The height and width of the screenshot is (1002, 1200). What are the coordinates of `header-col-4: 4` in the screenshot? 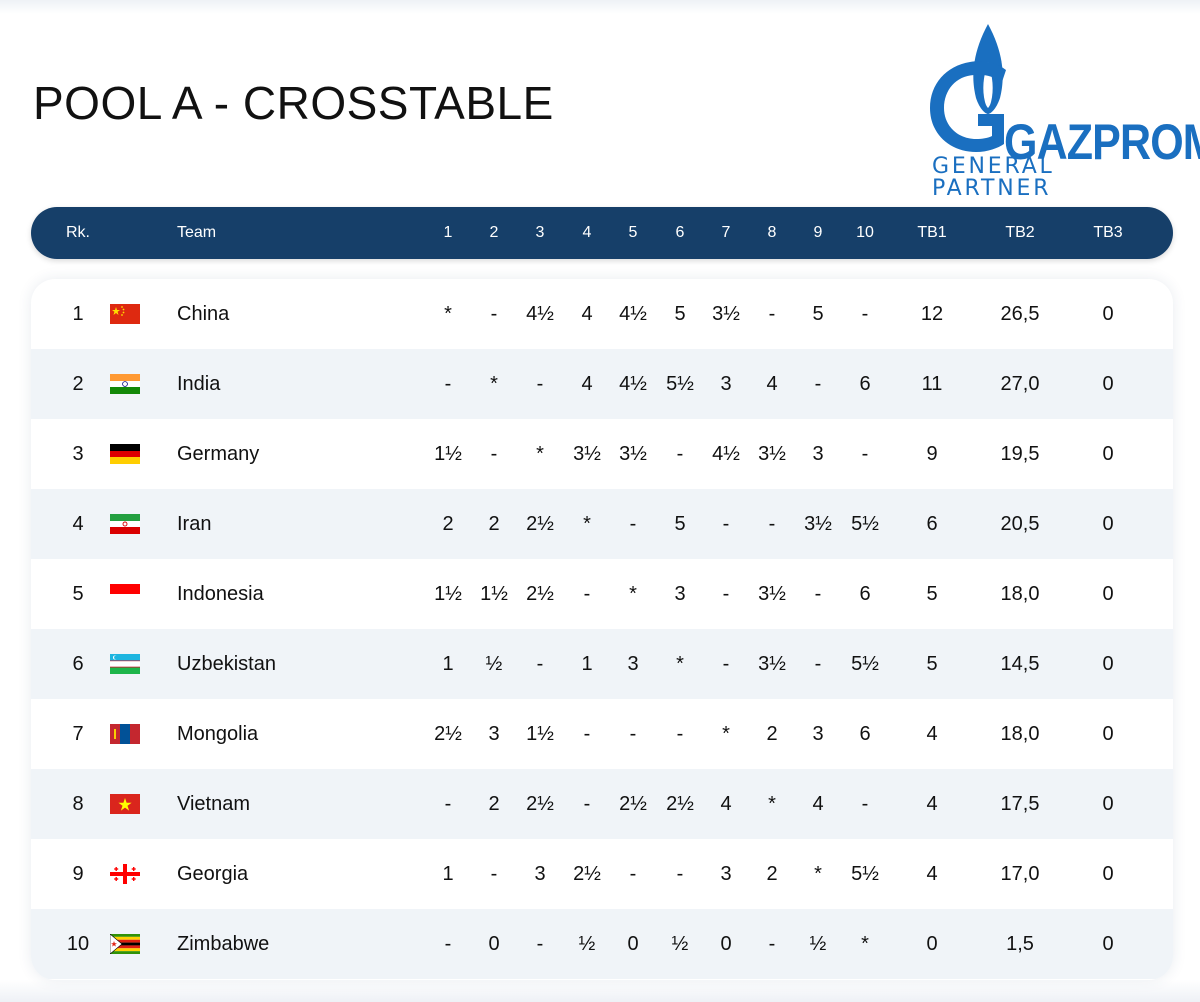 It's located at (587, 232).